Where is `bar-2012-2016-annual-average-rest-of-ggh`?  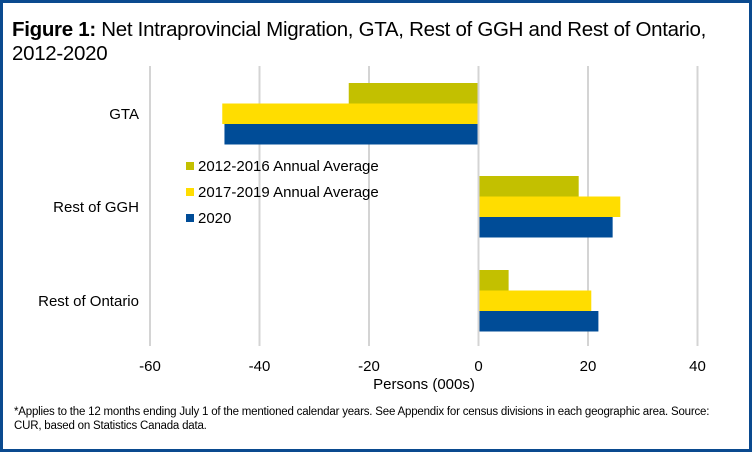 bar-2012-2016-annual-average-rest-of-ggh is located at coordinates (528, 186).